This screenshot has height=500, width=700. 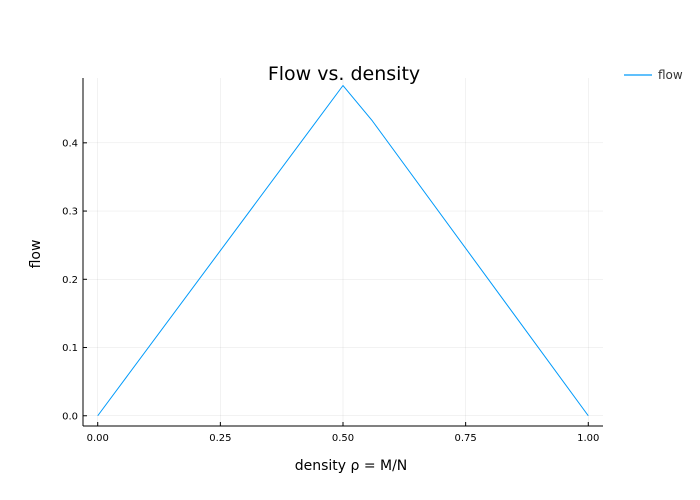 I want to click on x-tick-label: 1.00, so click(x=588, y=438).